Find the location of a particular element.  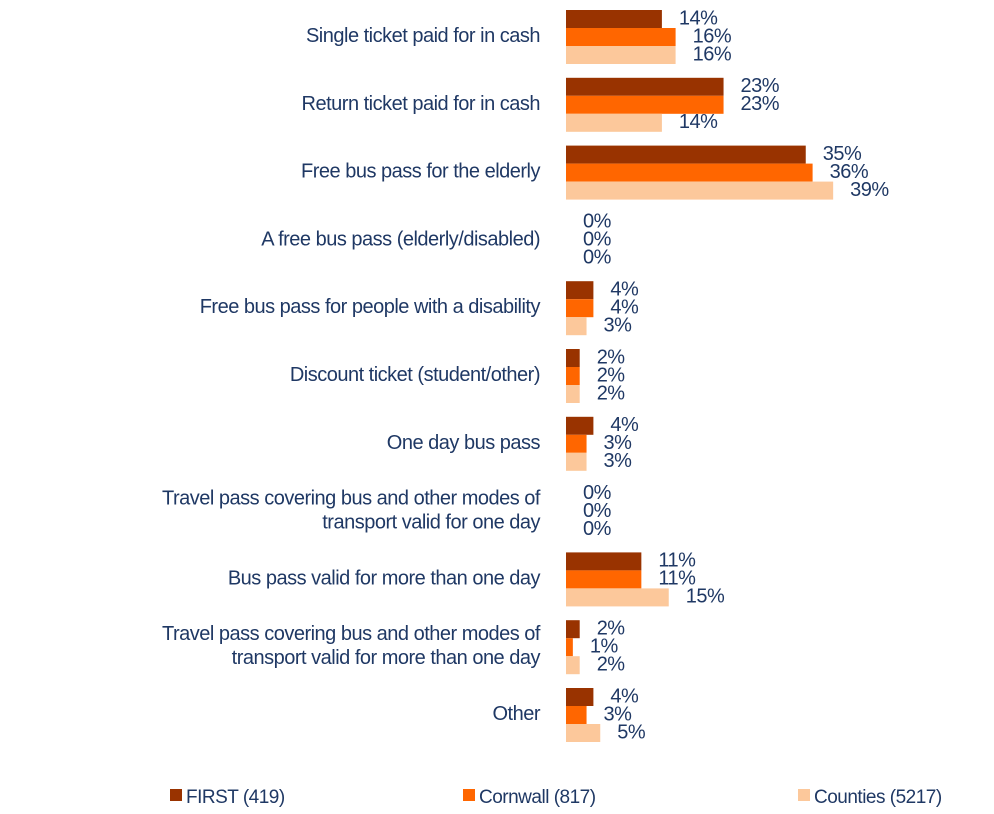

legend-label: FIRST (419) is located at coordinates (235, 797).